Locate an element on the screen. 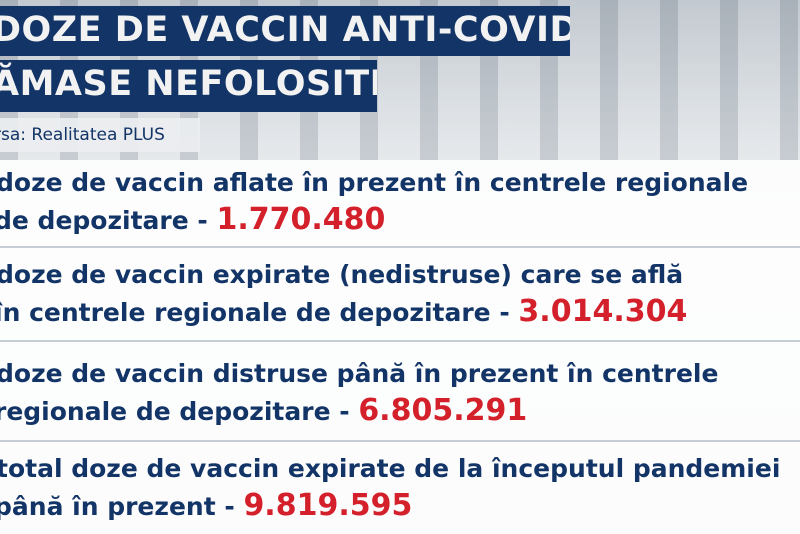 This screenshot has height=534, width=800. headline-line-2: ĂMASE NEFOLOSITE is located at coordinates (188, 86).